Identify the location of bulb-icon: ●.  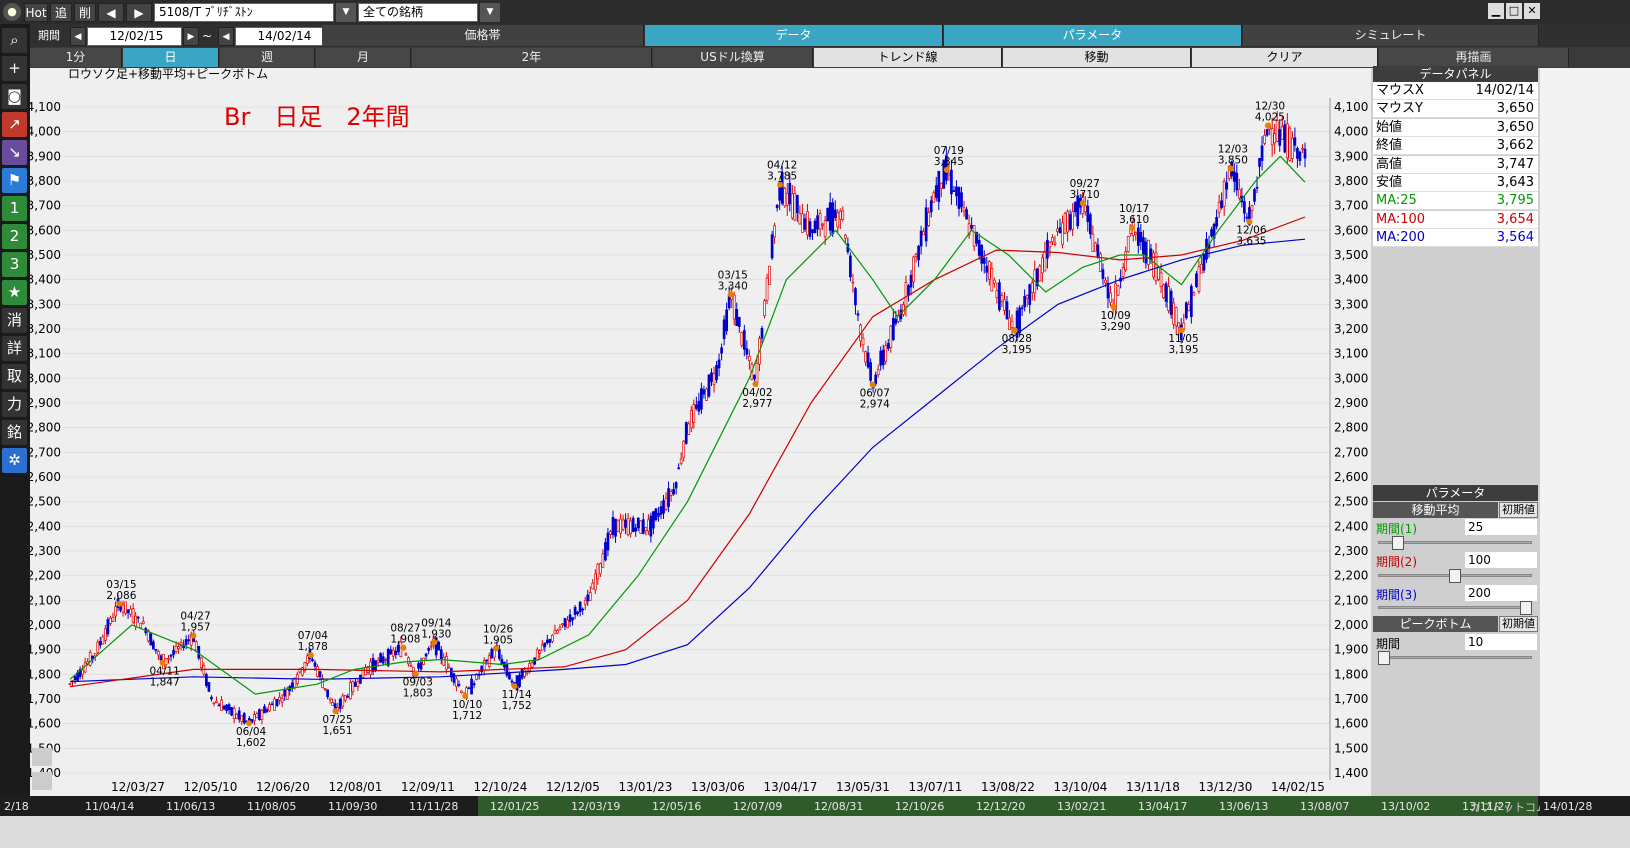
(12, 12).